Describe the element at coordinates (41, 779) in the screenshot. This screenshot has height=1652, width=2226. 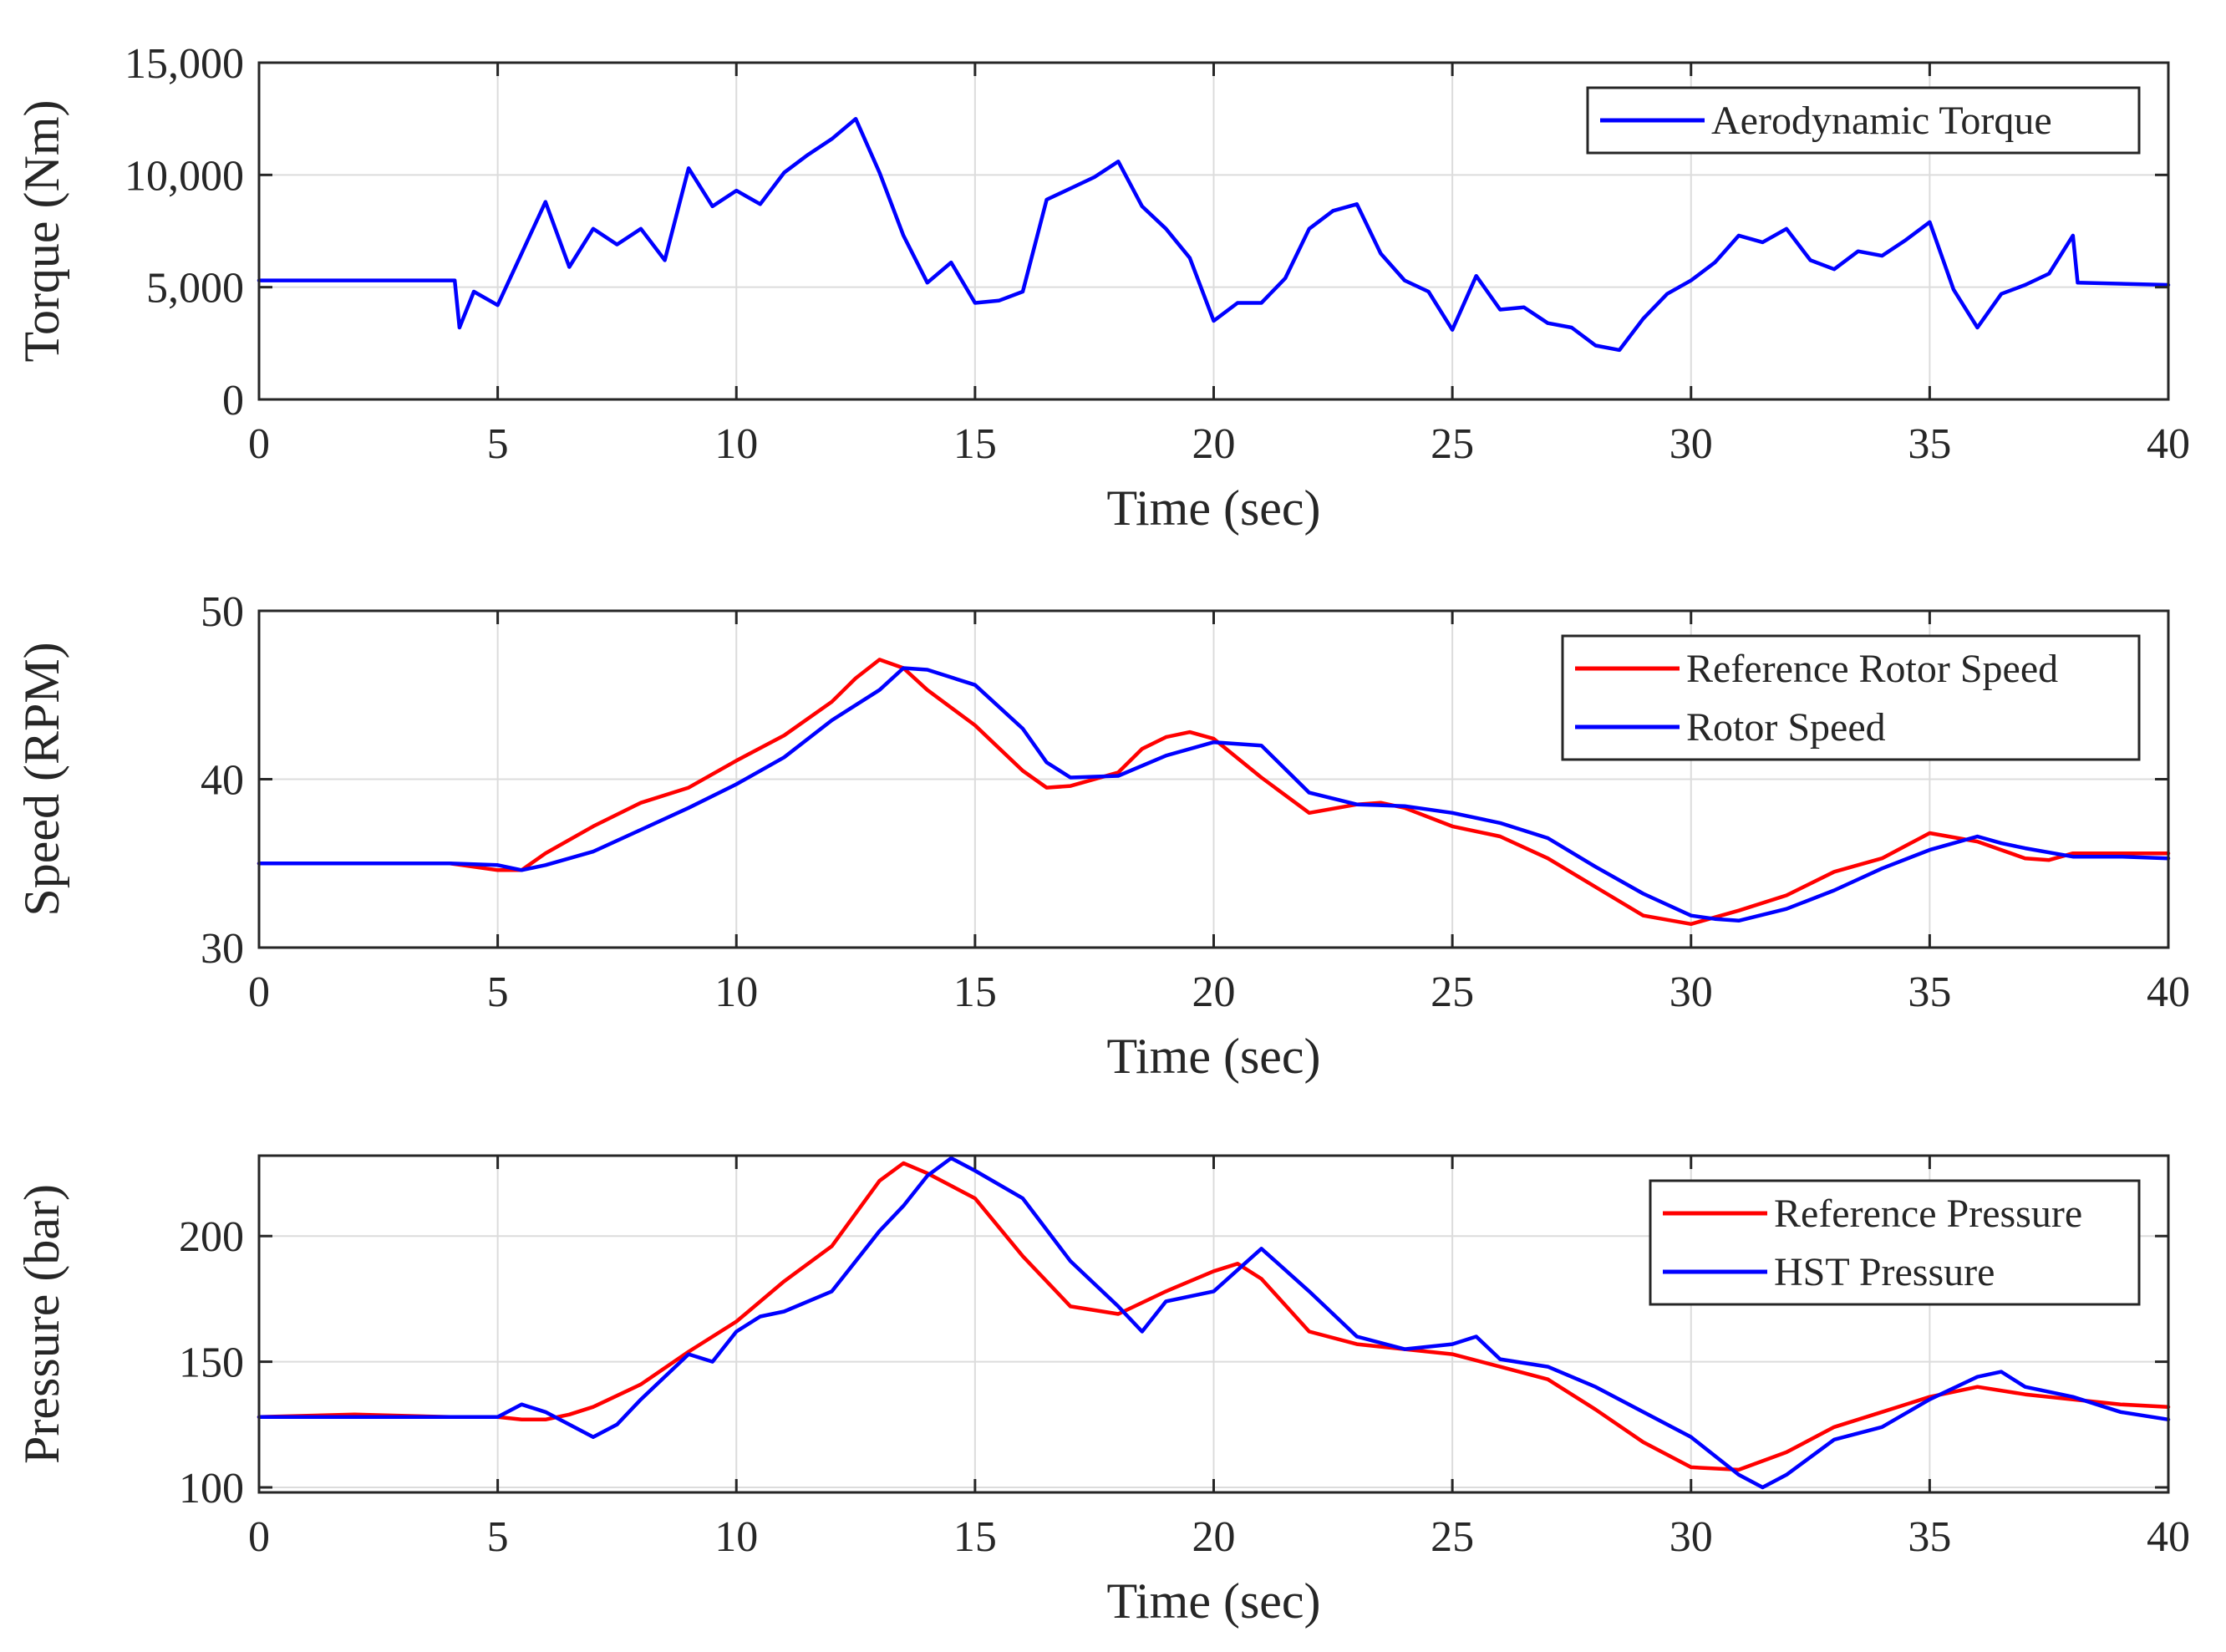
I see `y-axis-label: Speed (RPM)` at that location.